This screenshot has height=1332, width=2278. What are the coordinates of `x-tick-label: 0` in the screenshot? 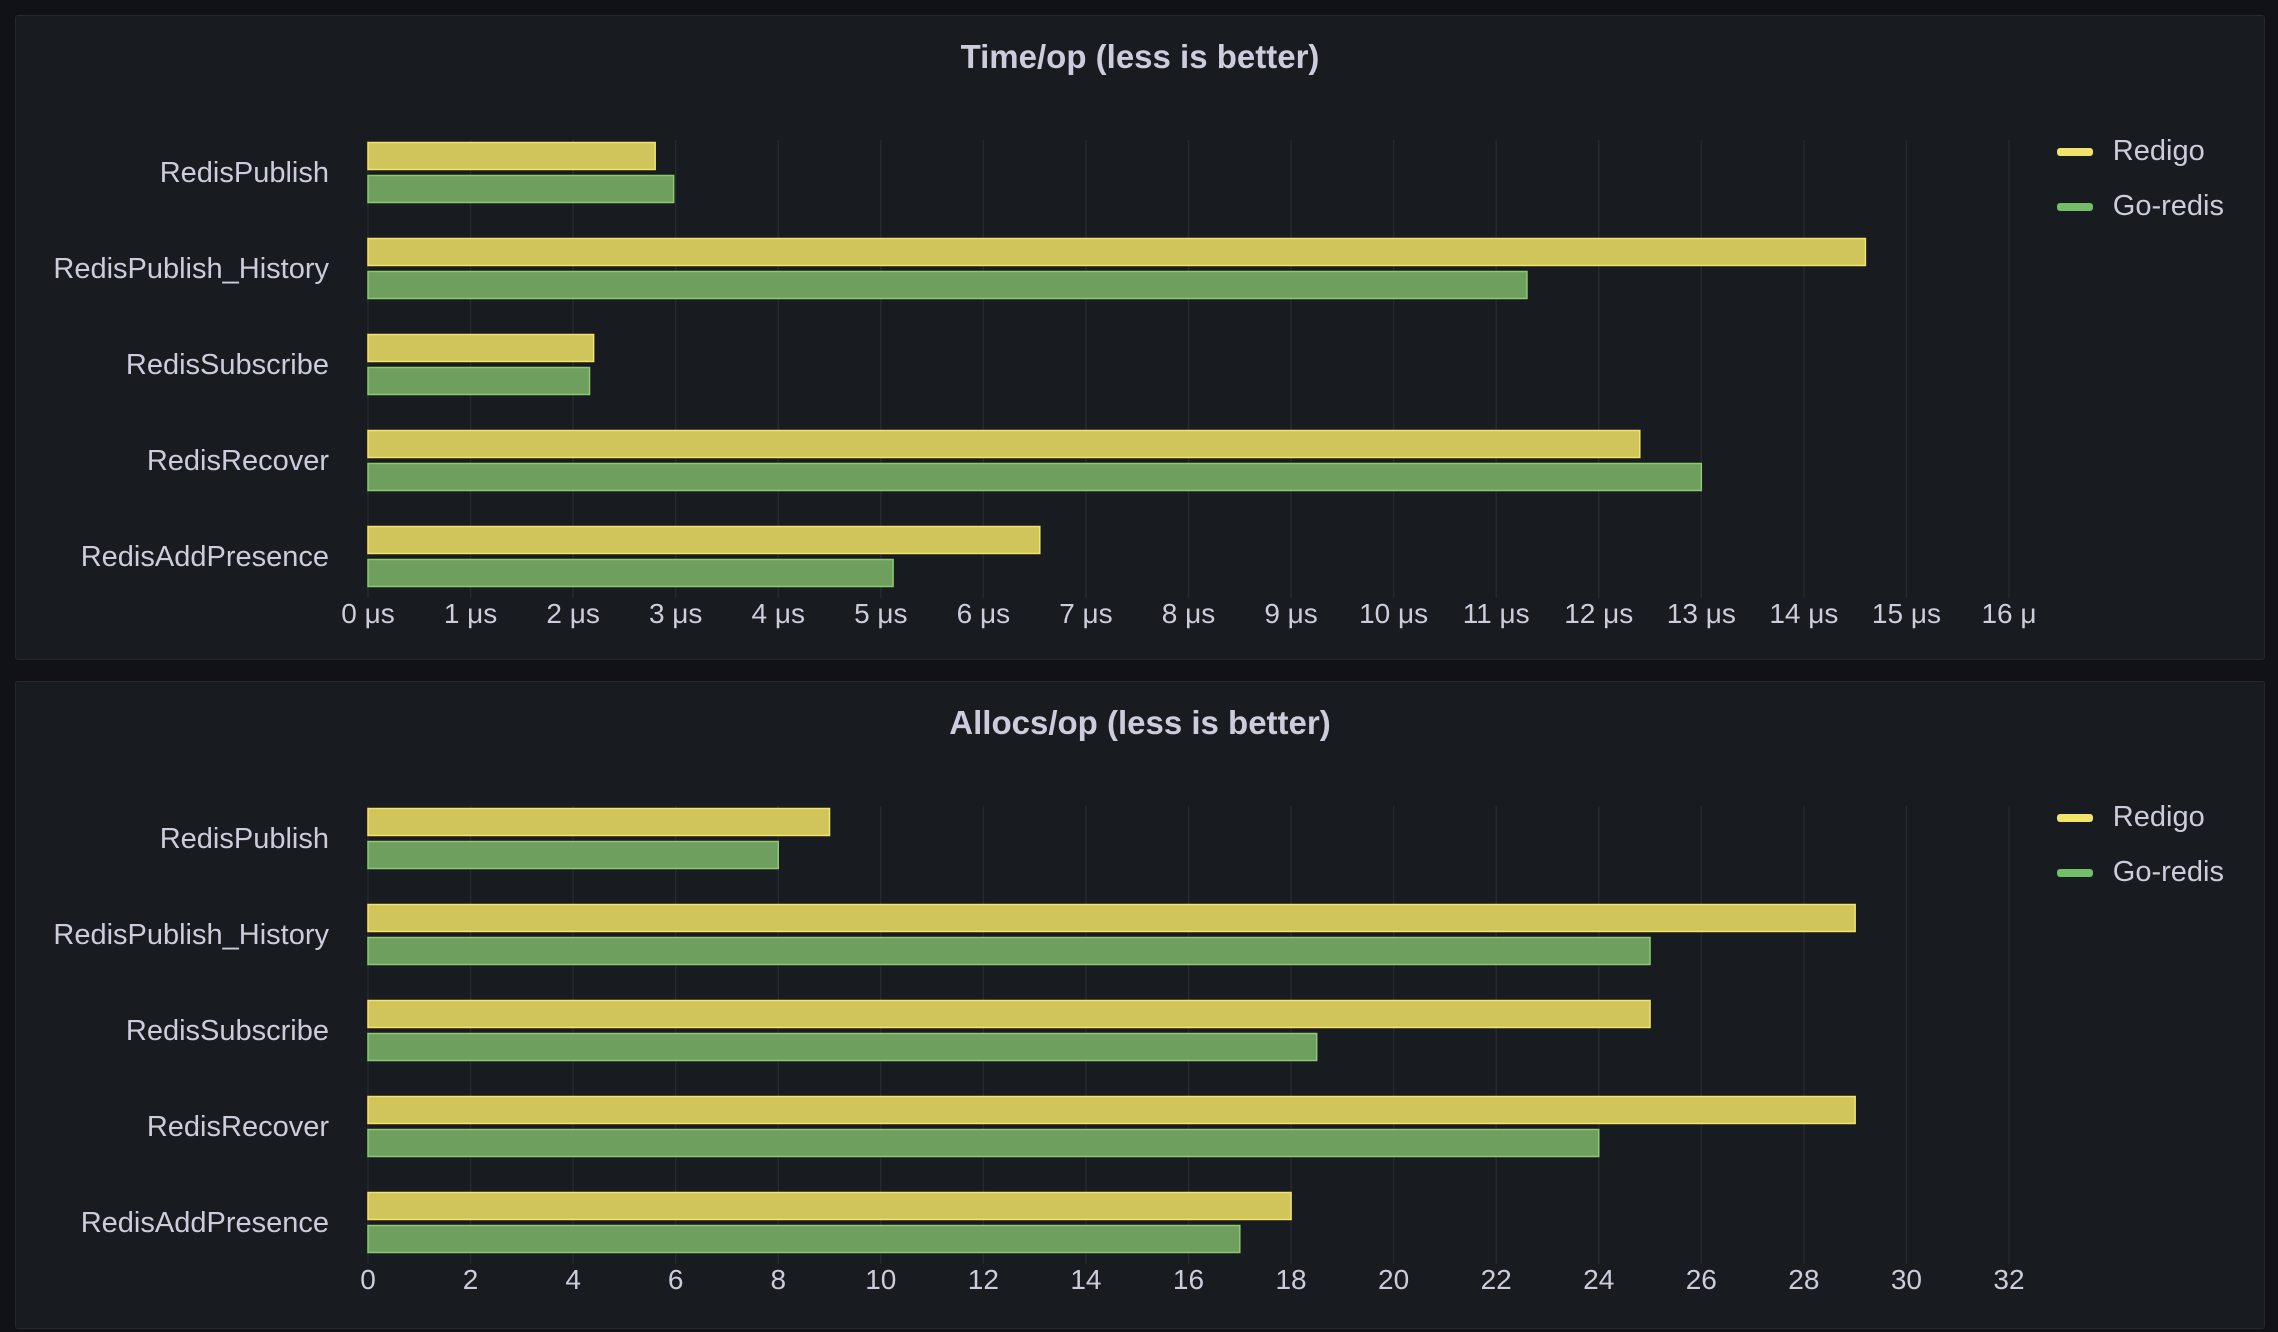 It's located at (368, 1279).